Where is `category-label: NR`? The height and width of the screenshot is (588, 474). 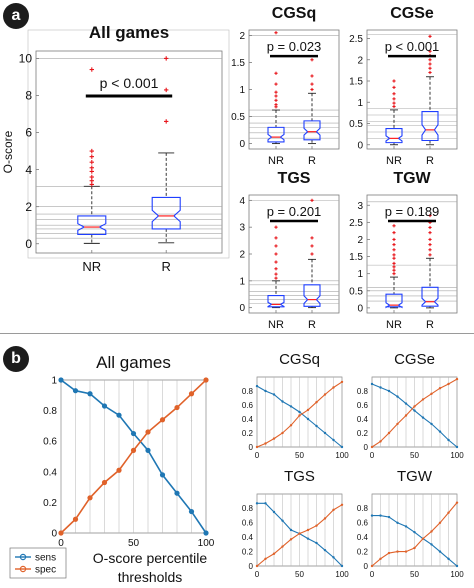 category-label: NR is located at coordinates (394, 161).